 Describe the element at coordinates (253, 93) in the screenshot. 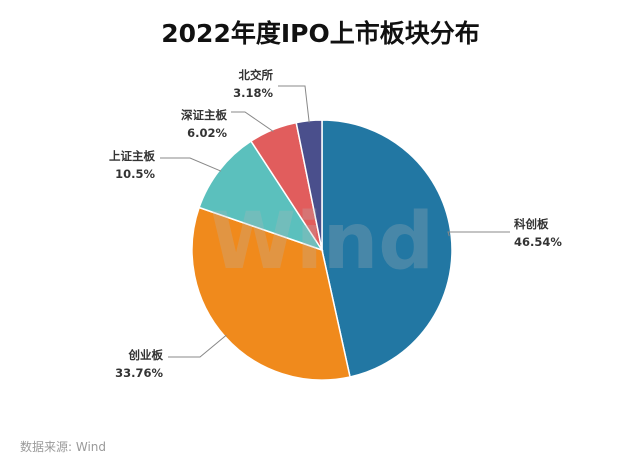

I see `slice-value-label: 3.18%` at that location.